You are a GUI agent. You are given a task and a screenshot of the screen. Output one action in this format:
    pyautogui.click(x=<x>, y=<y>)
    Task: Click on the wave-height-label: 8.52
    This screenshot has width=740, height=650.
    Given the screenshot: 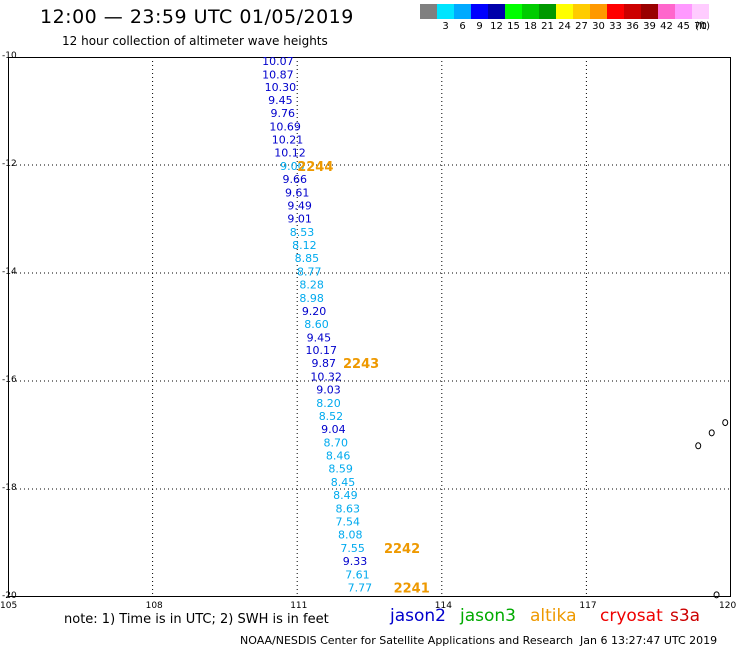 What is the action you would take?
    pyautogui.click(x=331, y=416)
    